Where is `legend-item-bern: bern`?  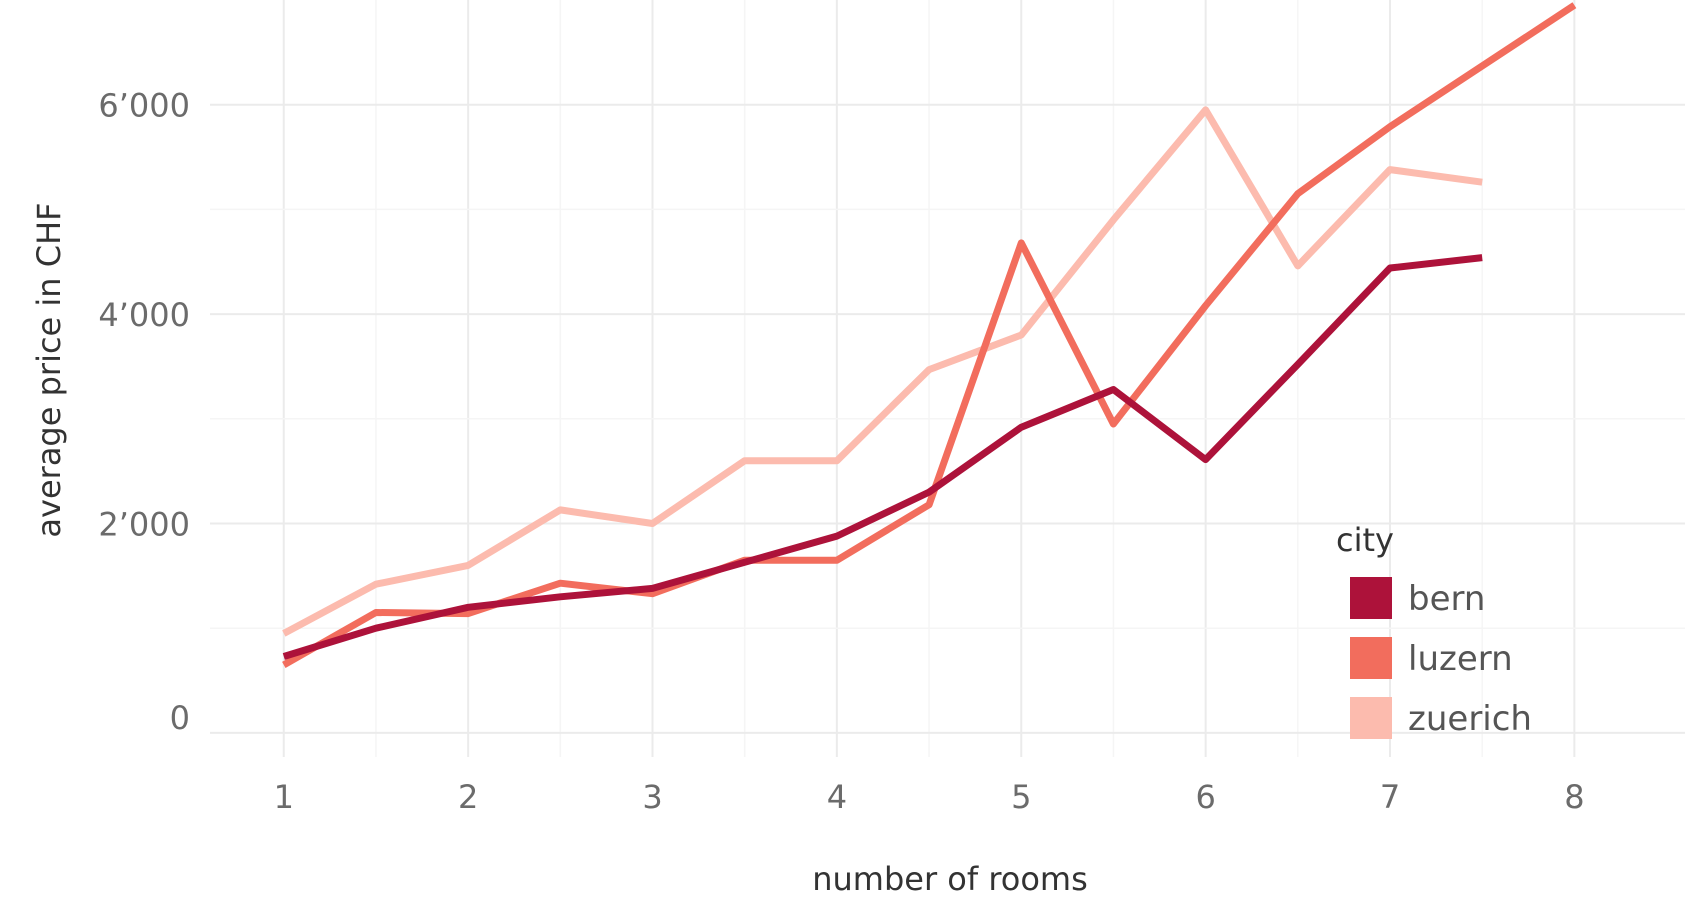
legend-item-bern: bern is located at coordinates (1417, 598).